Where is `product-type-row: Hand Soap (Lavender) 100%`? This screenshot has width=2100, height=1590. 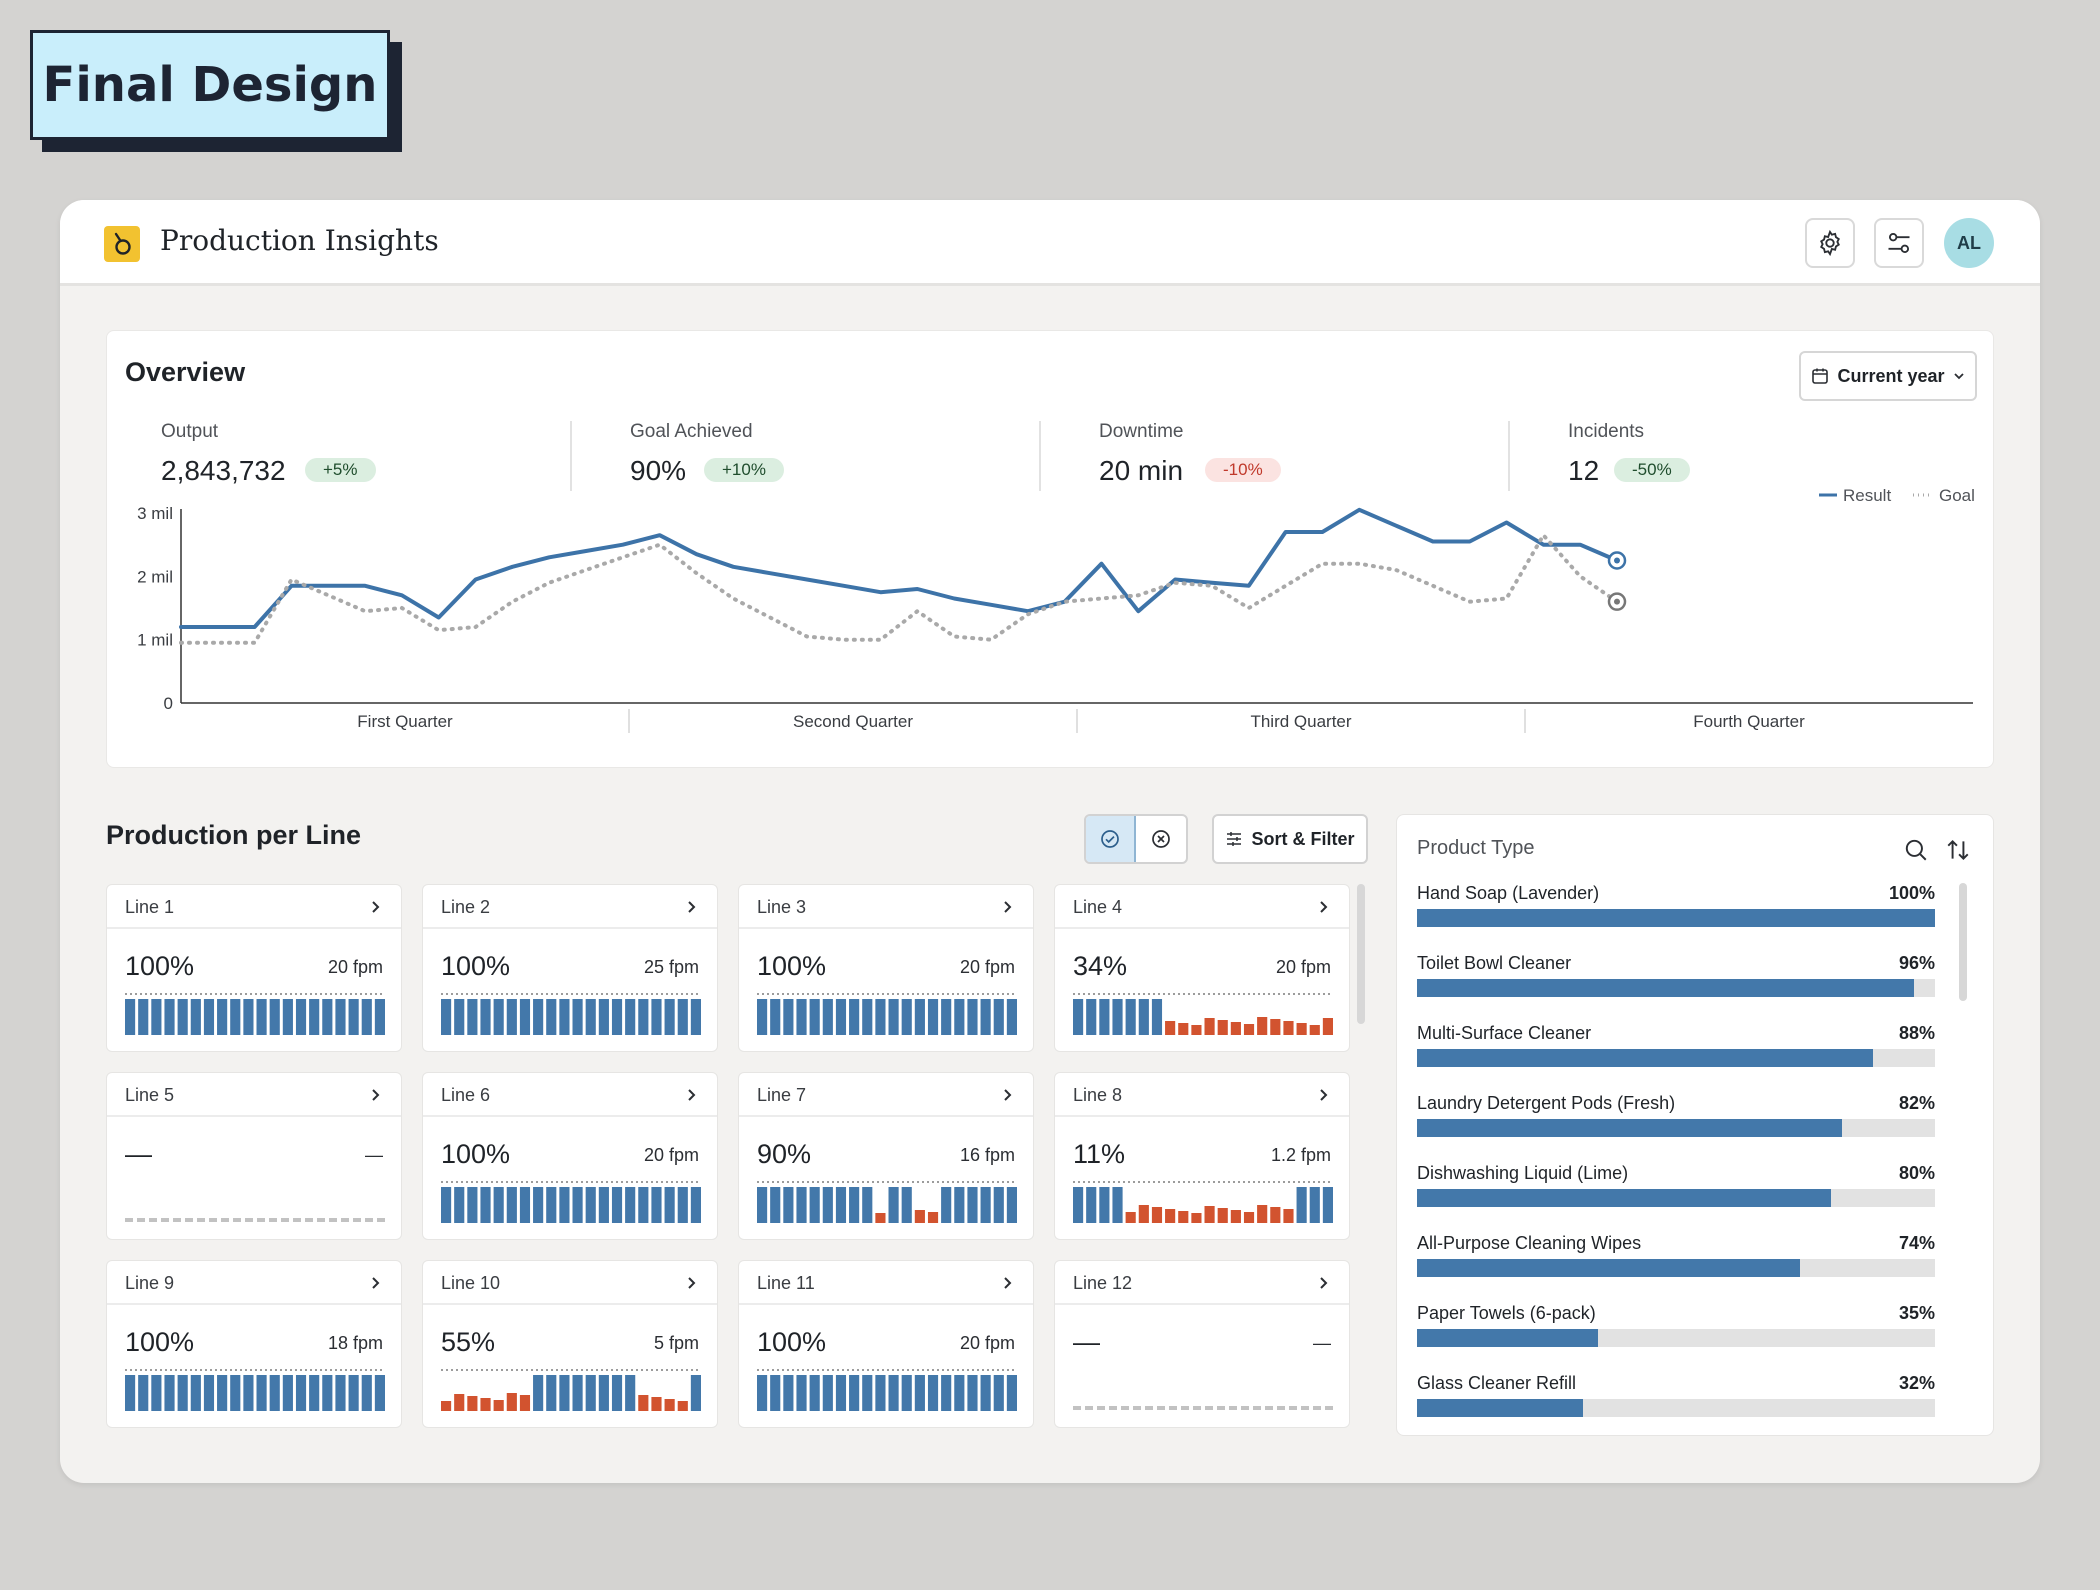
product-type-row: Hand Soap (Lavender) 100% is located at coordinates (1676, 913).